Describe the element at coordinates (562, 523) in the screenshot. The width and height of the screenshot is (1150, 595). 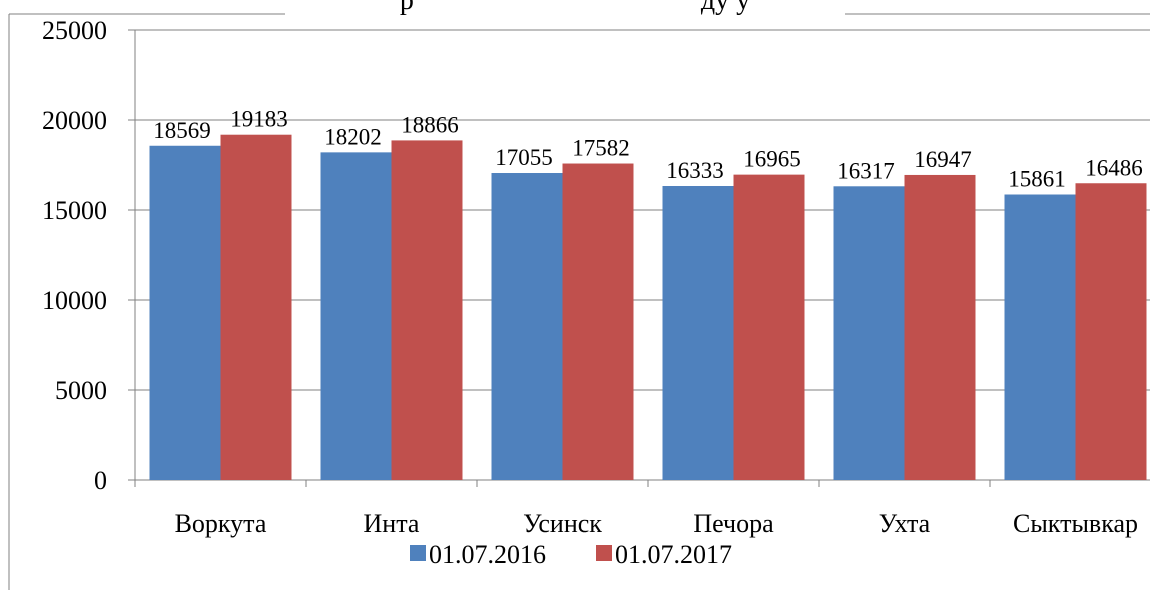
I see `x-tick-label: Усинск` at that location.